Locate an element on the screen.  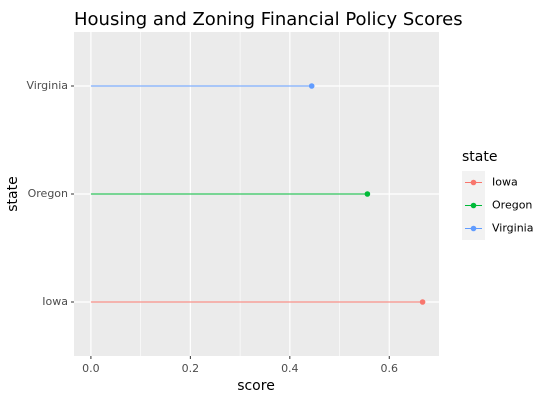
y-axis: Iowa Oregon Virginia is located at coordinates (50, 193).